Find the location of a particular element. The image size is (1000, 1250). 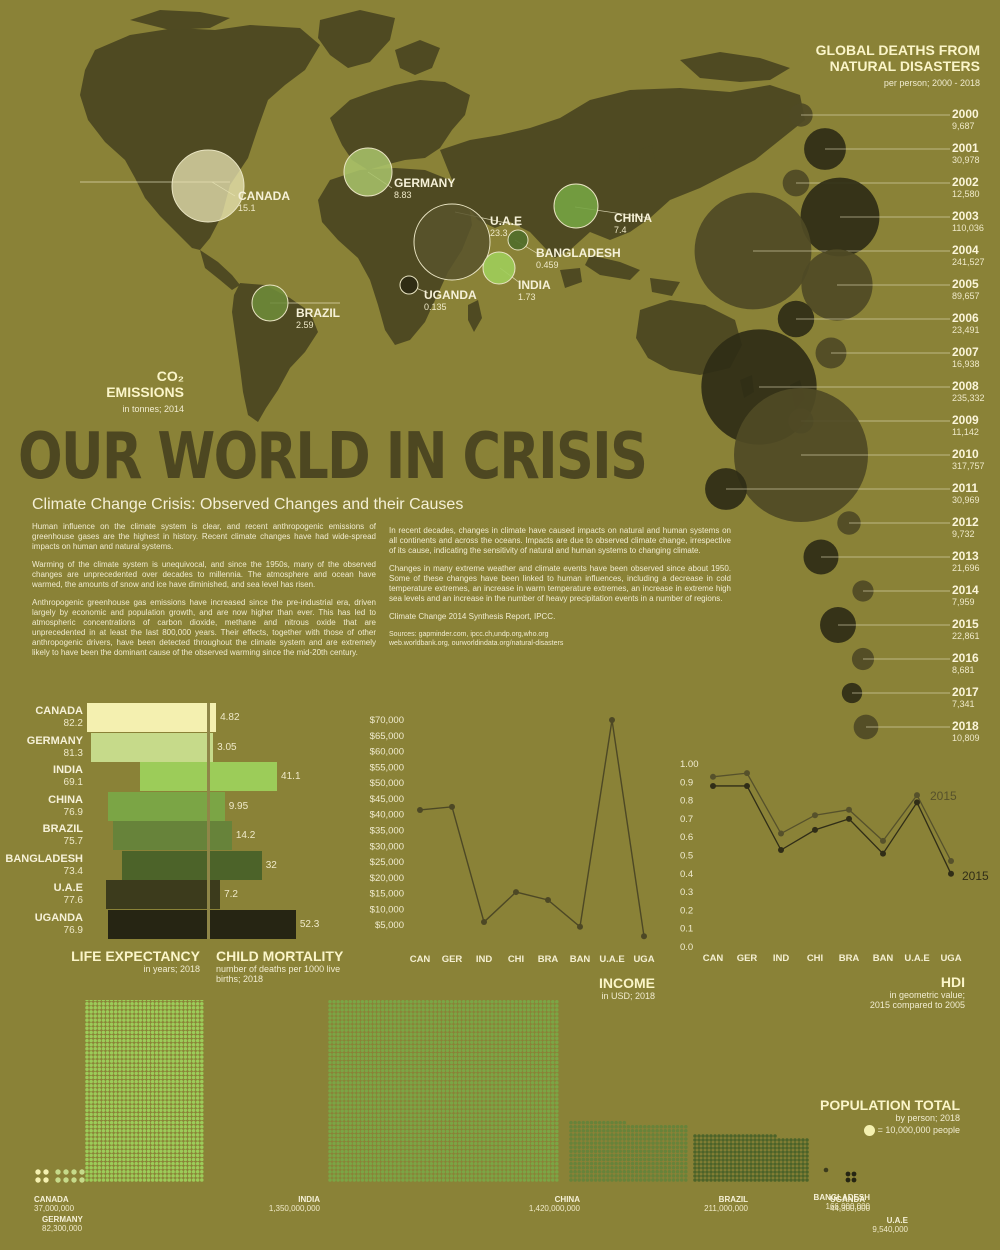

life-country-label: UGANDA is located at coordinates (58, 917).